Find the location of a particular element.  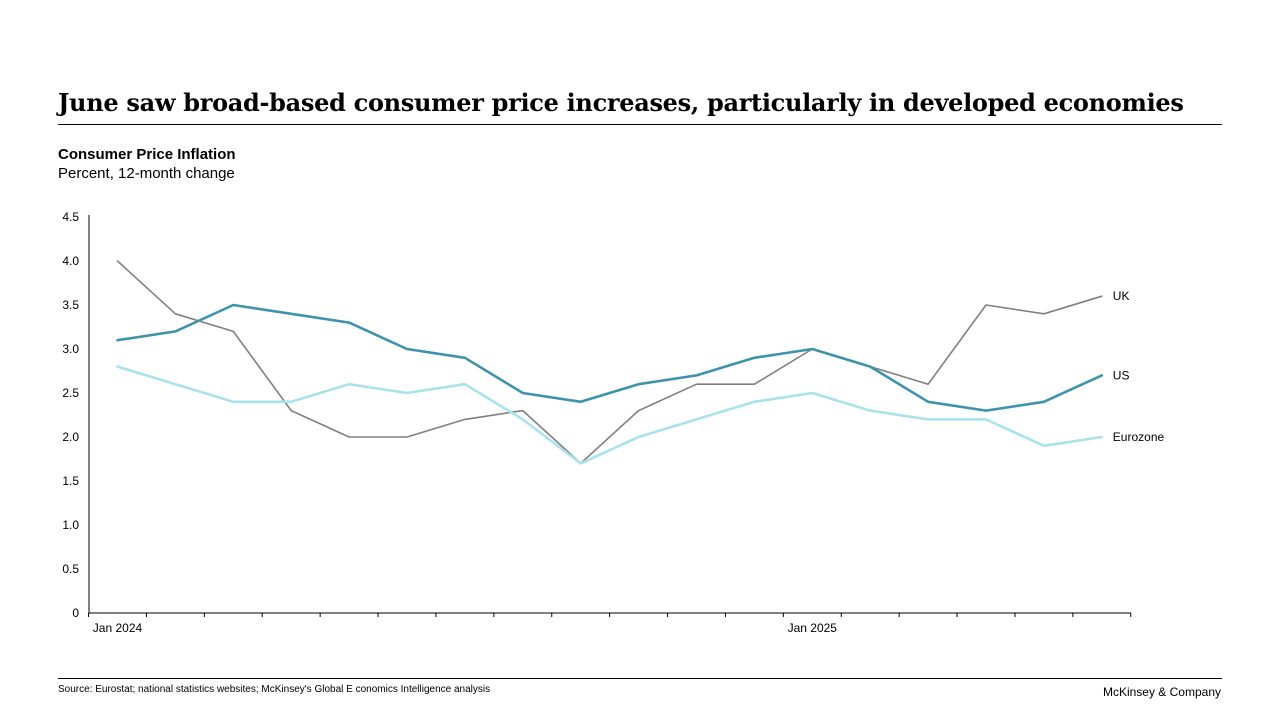

y-tick-label: 3.5 is located at coordinates (70, 305).